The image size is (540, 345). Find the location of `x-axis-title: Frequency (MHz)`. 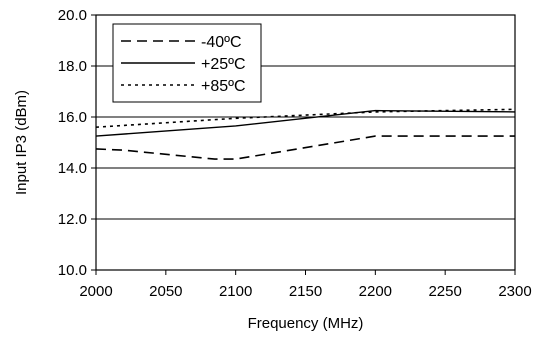

x-axis-title: Frequency (MHz) is located at coordinates (306, 323).